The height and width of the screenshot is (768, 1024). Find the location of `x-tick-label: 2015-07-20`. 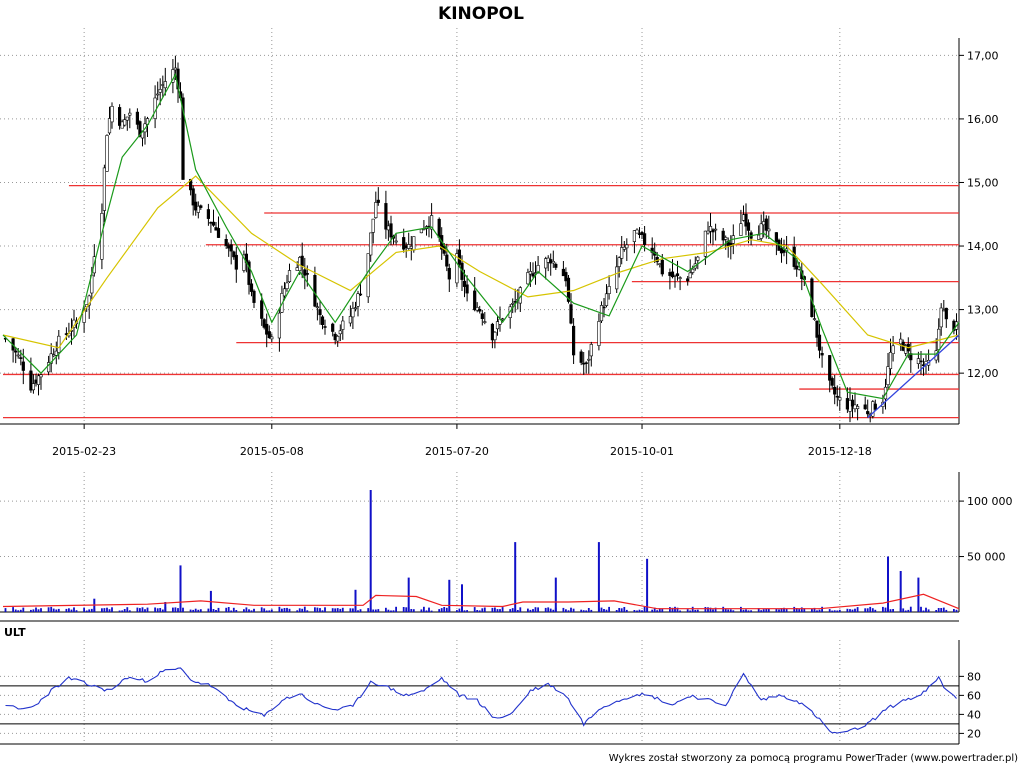

x-tick-label: 2015-07-20 is located at coordinates (457, 451).